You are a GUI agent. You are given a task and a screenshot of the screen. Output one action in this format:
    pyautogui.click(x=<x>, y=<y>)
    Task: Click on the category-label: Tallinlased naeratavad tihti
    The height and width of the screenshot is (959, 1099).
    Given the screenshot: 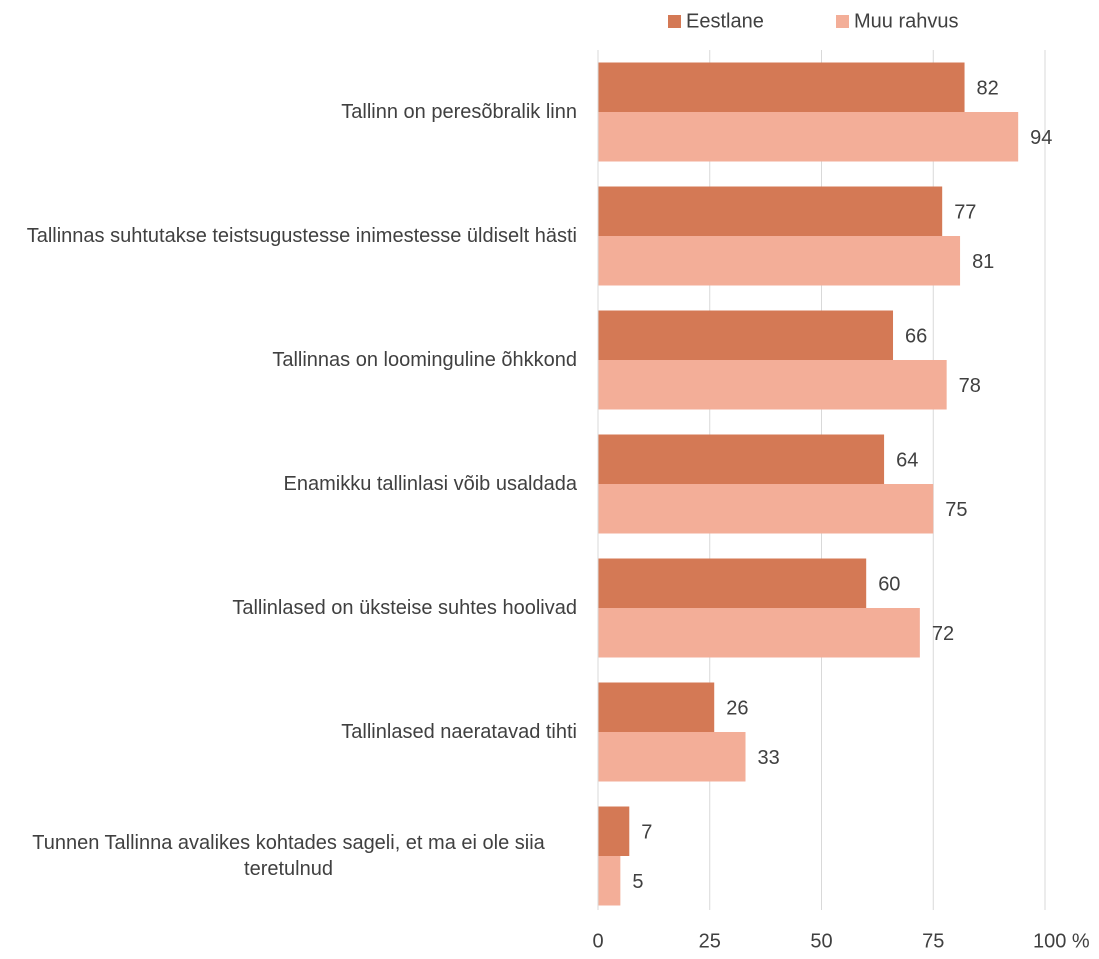 What is the action you would take?
    pyautogui.click(x=459, y=732)
    